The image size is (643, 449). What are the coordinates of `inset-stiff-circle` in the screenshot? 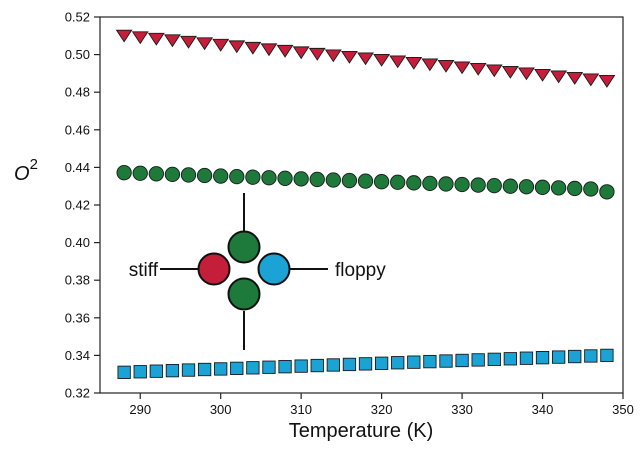 It's located at (214, 269).